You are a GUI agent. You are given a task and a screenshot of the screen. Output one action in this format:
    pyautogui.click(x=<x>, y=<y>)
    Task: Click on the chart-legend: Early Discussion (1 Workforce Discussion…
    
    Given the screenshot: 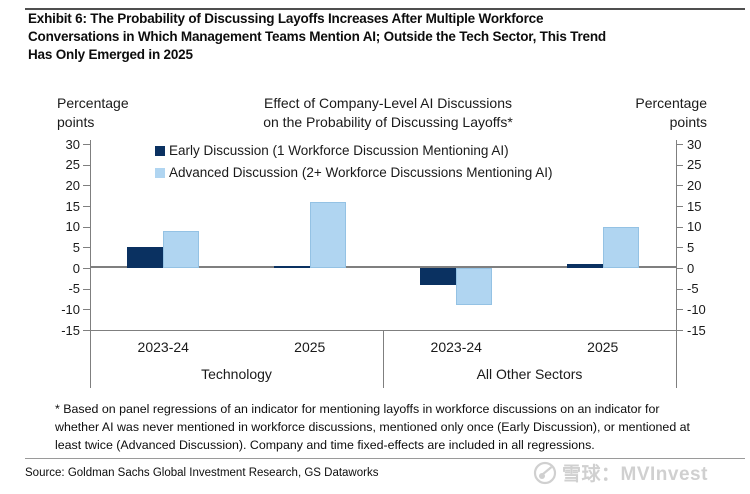 What is the action you would take?
    pyautogui.click(x=354, y=164)
    